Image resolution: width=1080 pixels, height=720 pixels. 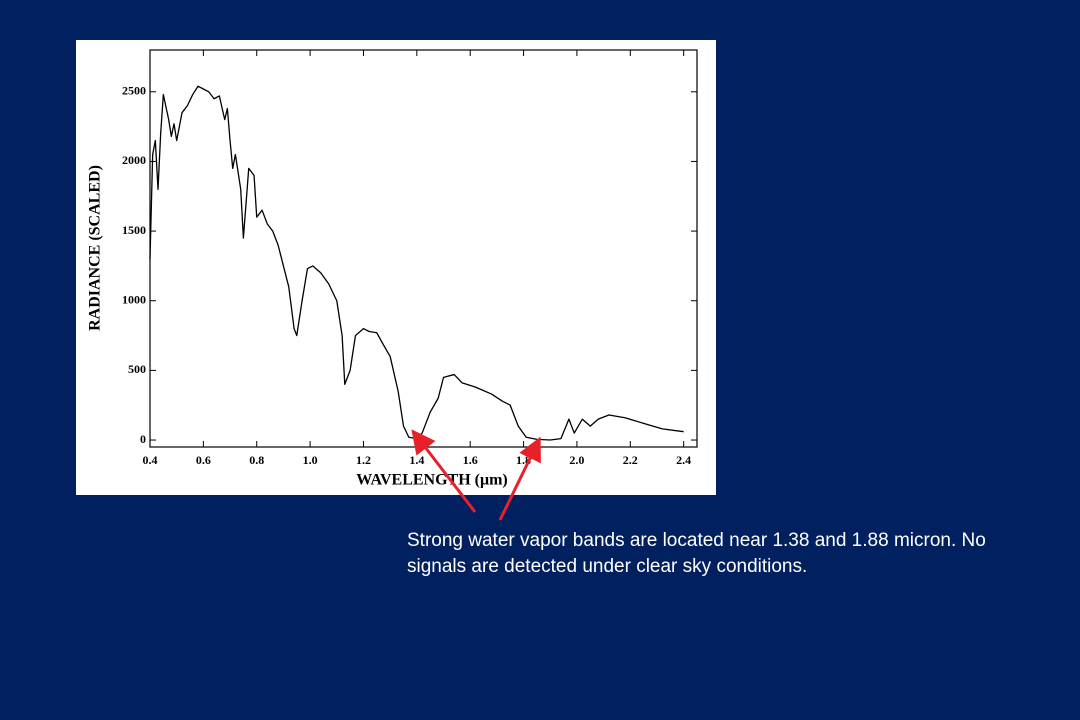 What do you see at coordinates (683, 460) in the screenshot?
I see `x-tick-label: 2.4` at bounding box center [683, 460].